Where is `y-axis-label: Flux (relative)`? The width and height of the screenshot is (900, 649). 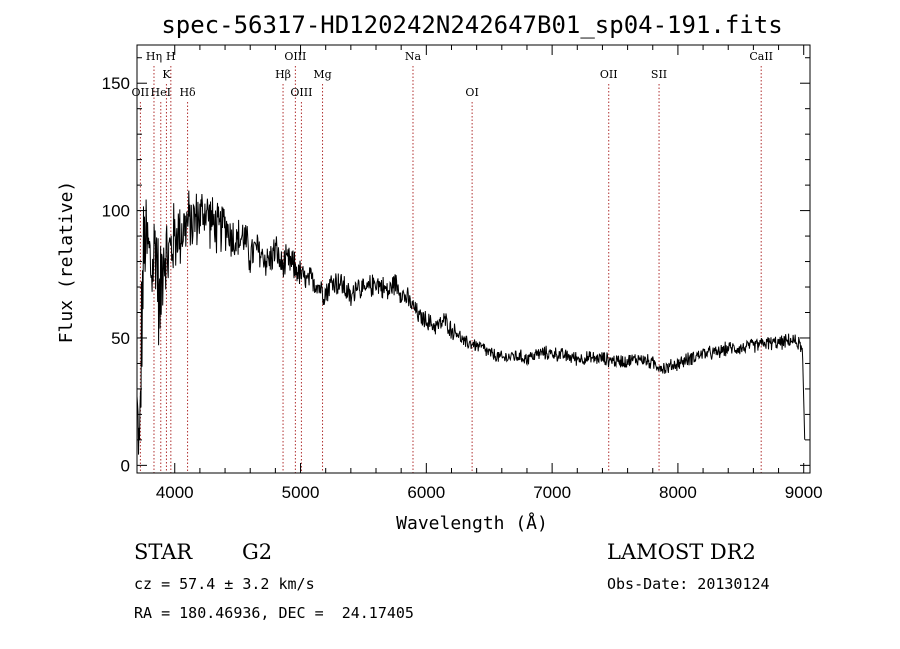 y-axis-label: Flux (relative) is located at coordinates (66, 262).